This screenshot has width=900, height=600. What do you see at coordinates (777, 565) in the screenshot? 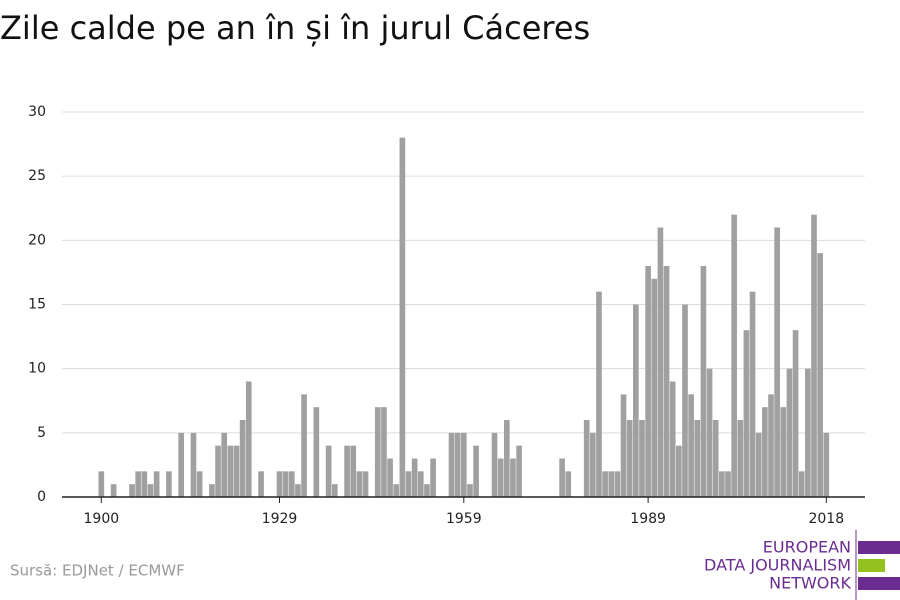
I see `logo-text: DATA JOURNALISM` at bounding box center [777, 565].